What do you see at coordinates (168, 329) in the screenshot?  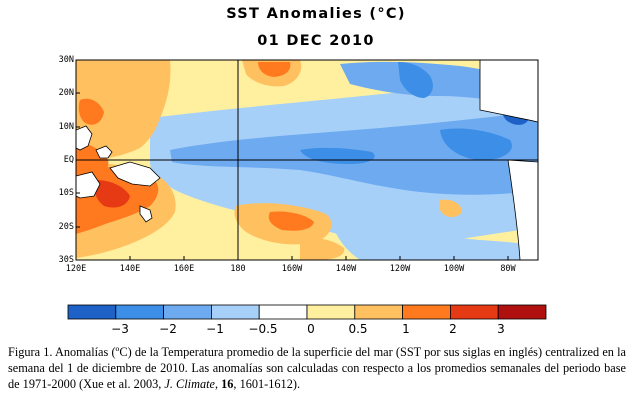 I see `colorbar-label-neg2: −2` at bounding box center [168, 329].